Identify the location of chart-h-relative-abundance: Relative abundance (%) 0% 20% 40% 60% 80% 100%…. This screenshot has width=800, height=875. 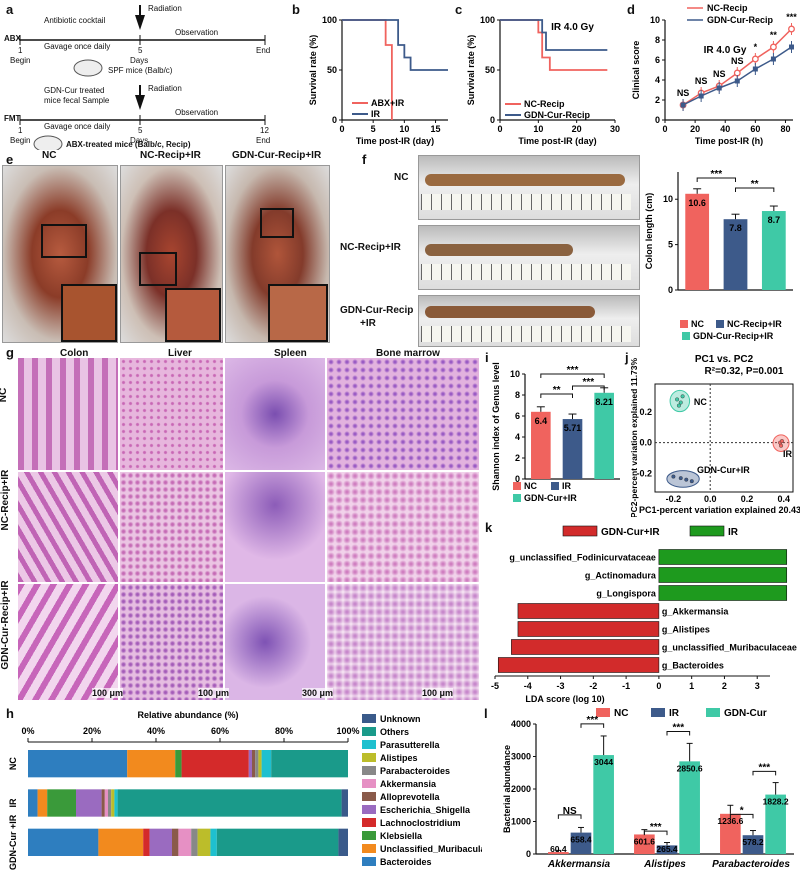
(245, 790).